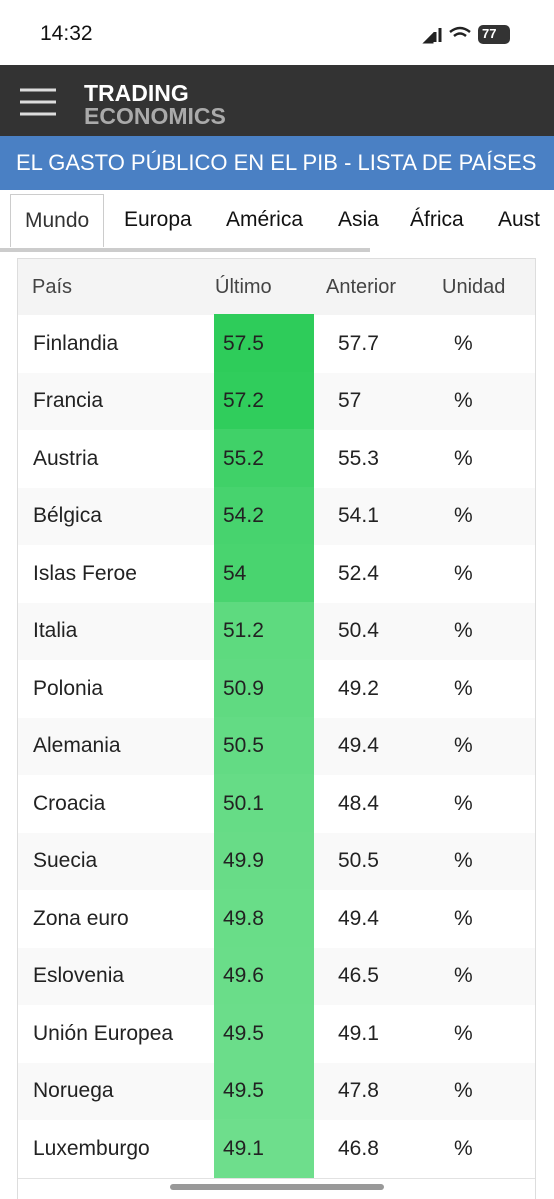 The image size is (554, 1199). Describe the element at coordinates (243, 630) in the screenshot. I see `table-cell: 51.2` at that location.